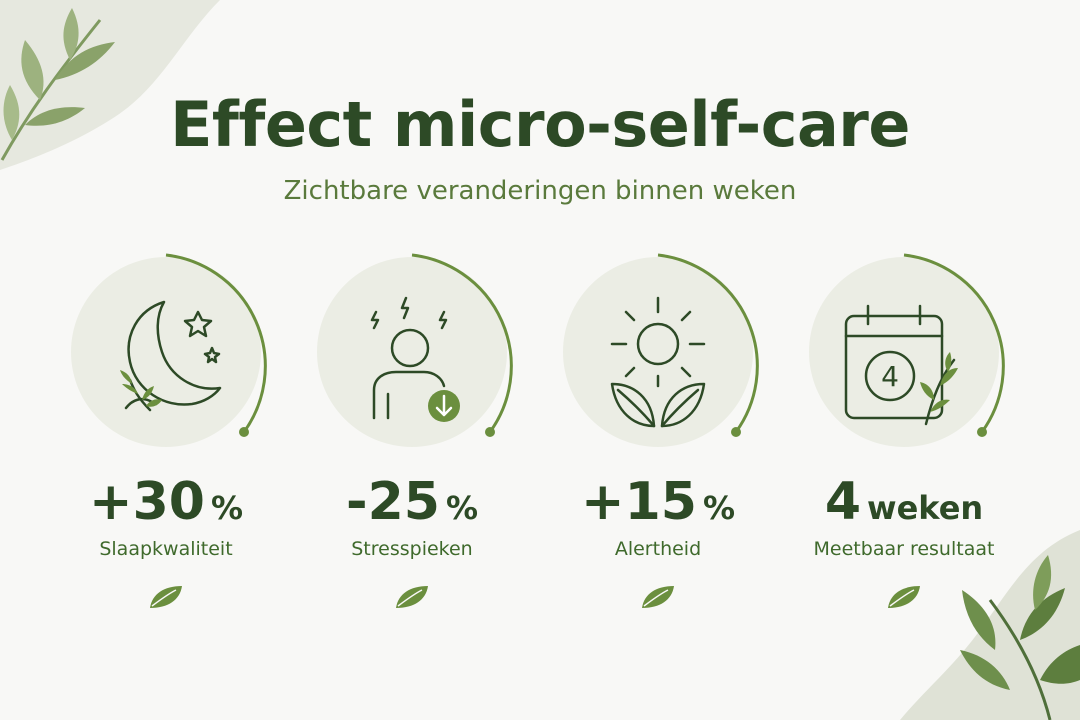 This screenshot has height=720, width=1080. I want to click on stat-label: Slaapkwaliteit, so click(166, 549).